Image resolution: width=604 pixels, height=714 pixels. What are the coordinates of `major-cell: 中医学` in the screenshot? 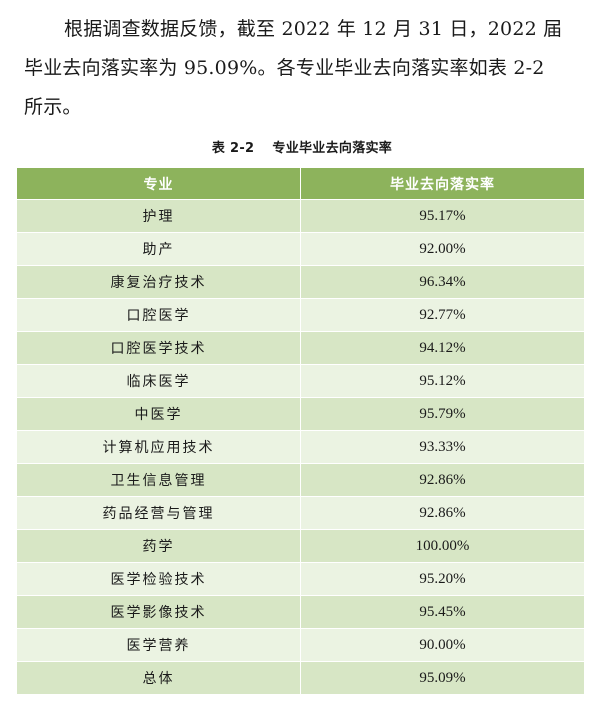 It's located at (158, 414).